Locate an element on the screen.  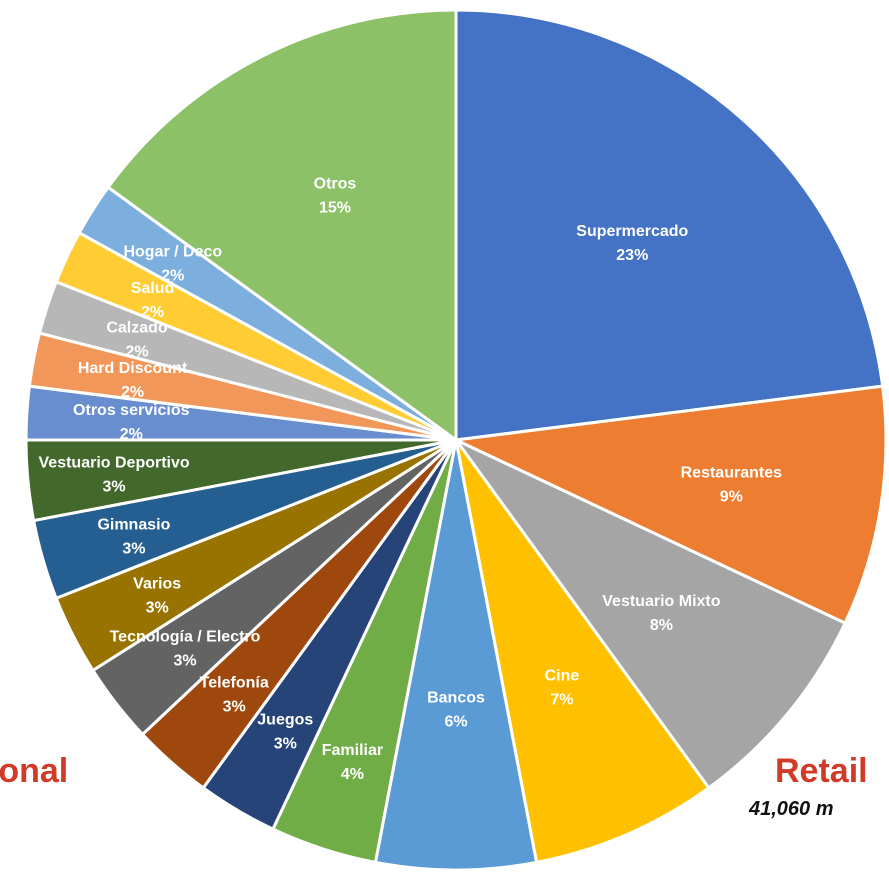
slice-percent-label: 15% is located at coordinates (335, 208).